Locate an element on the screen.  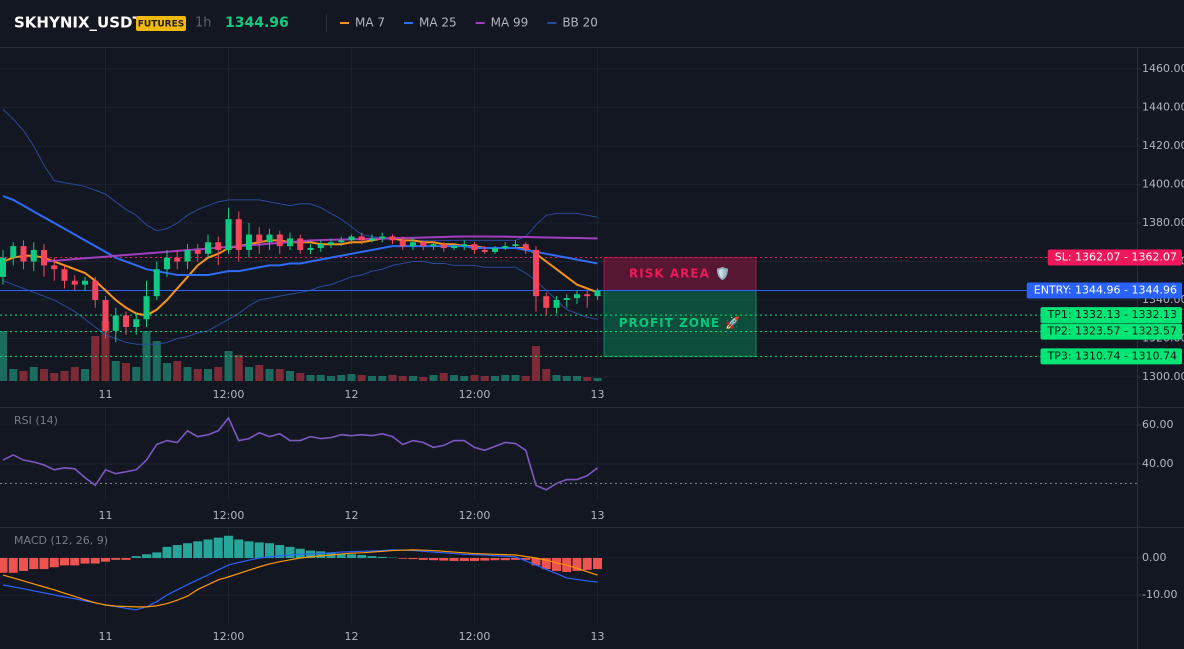
level-tag: TP1: 1332.13 - 1332.13 is located at coordinates (1111, 315).